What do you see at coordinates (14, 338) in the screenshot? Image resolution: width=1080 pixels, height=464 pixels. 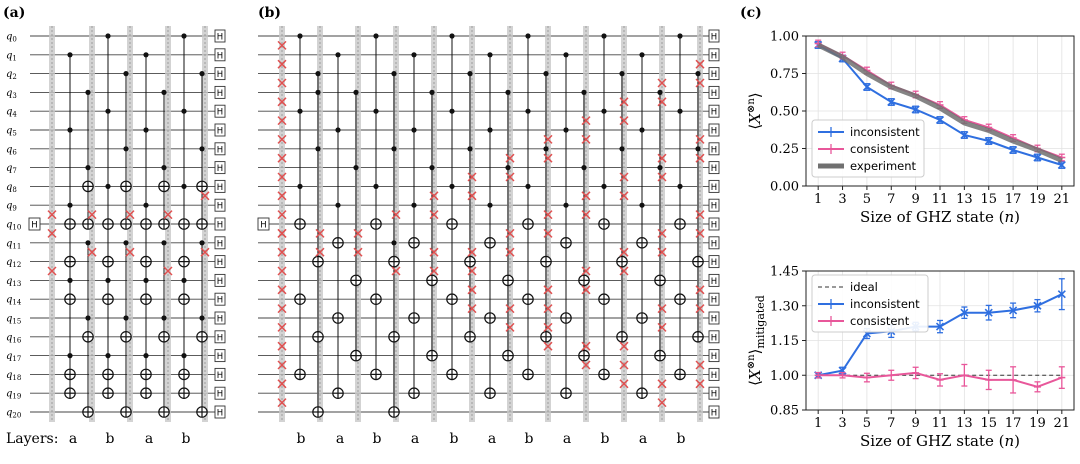 I see `qubit-label: q16` at bounding box center [14, 338].